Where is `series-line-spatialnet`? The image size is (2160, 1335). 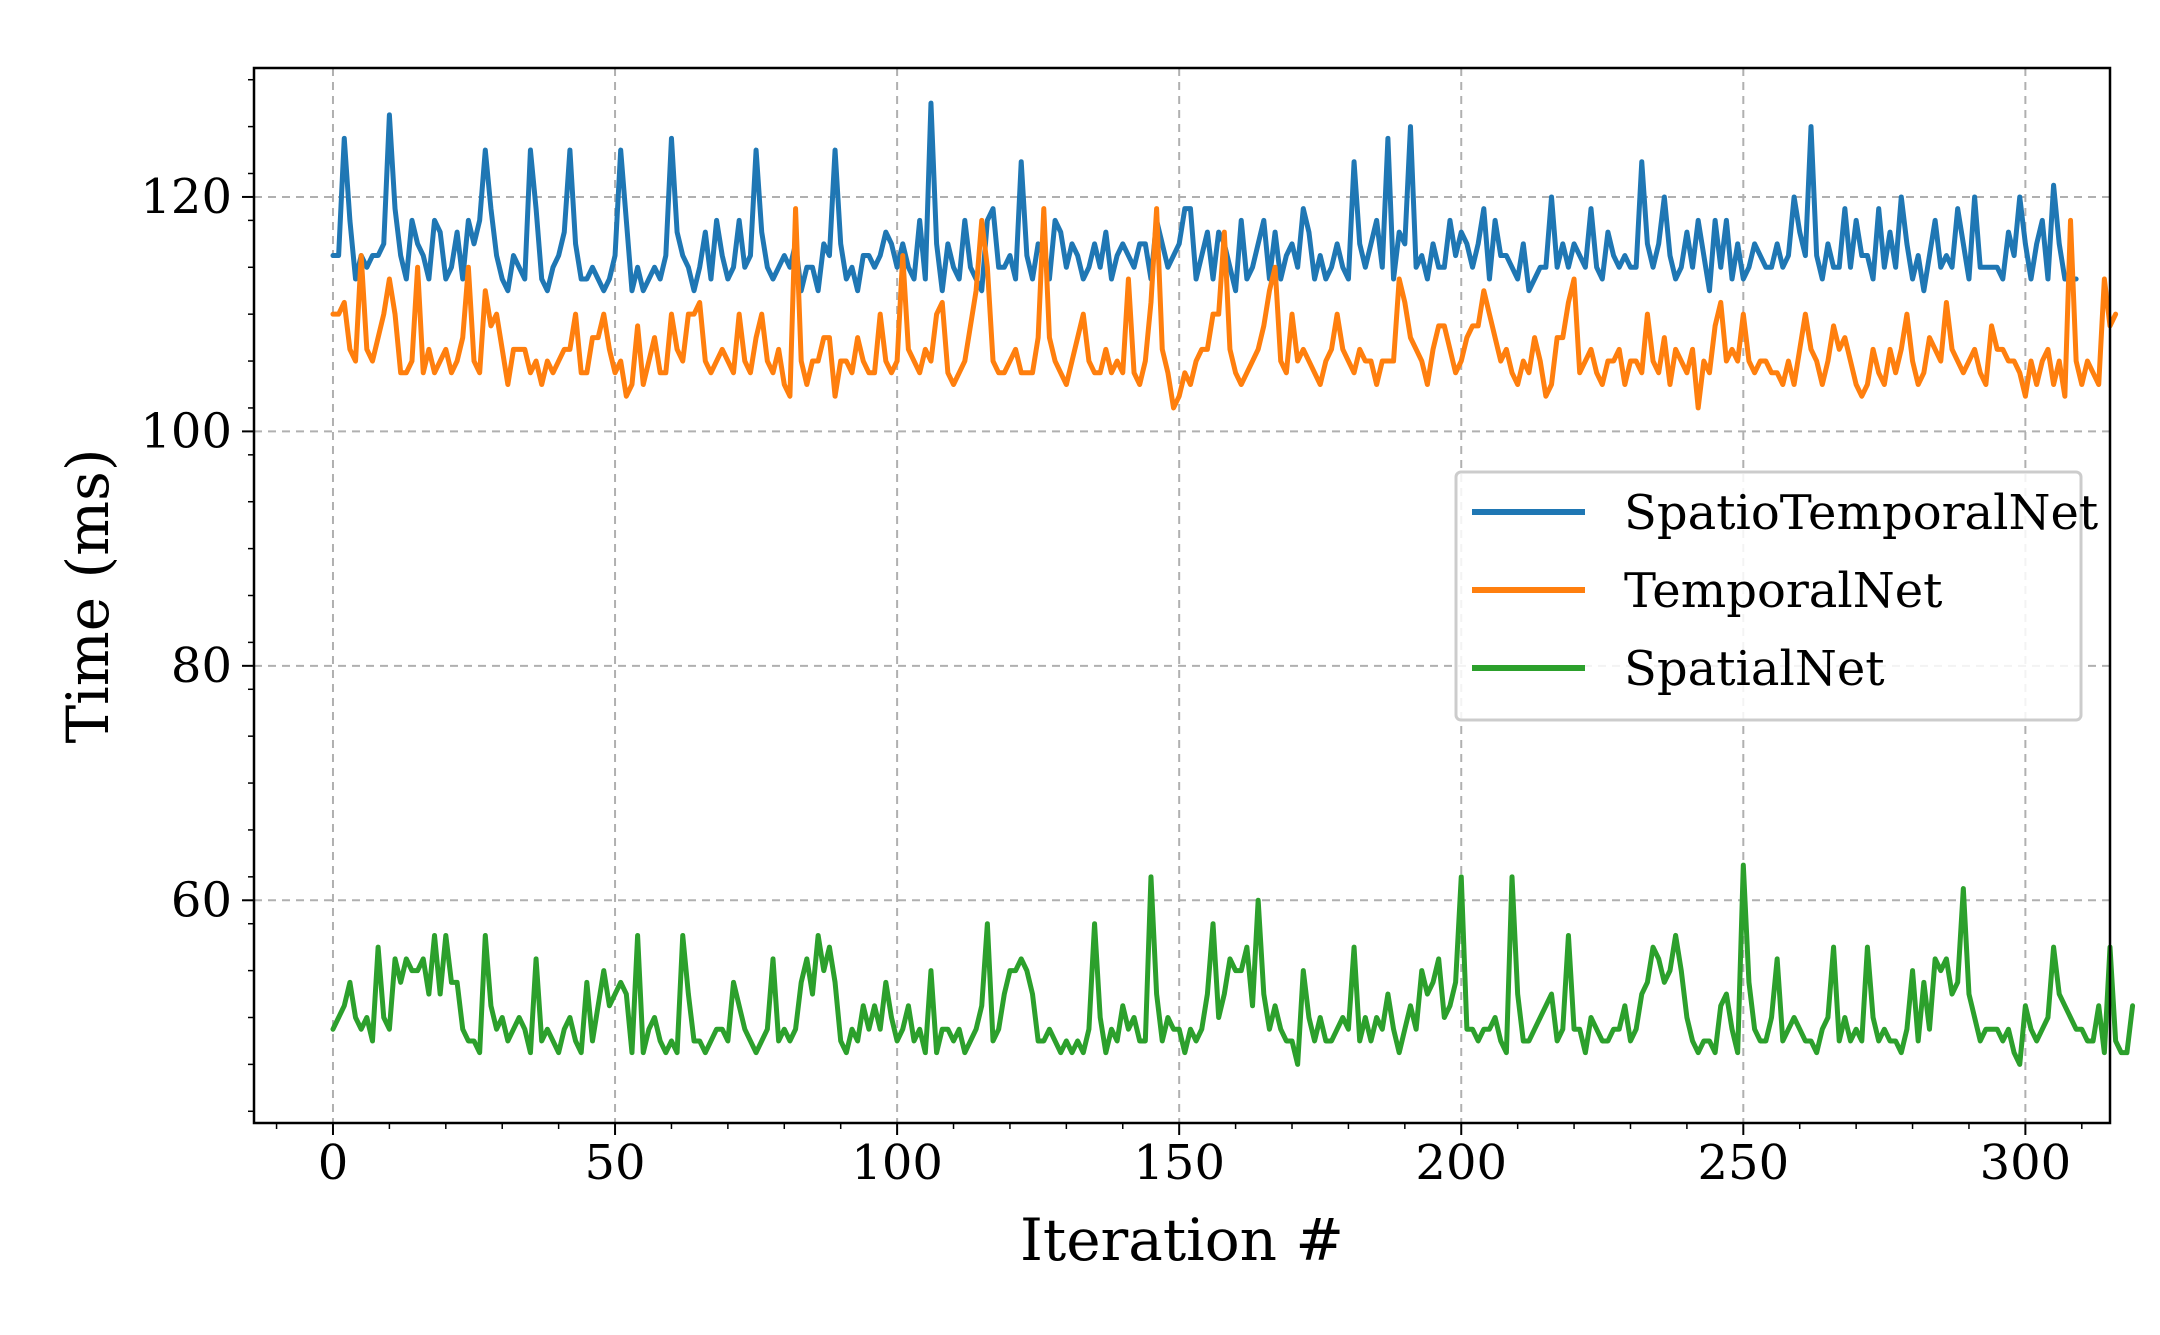 series-line-spatialnet is located at coordinates (1233, 964).